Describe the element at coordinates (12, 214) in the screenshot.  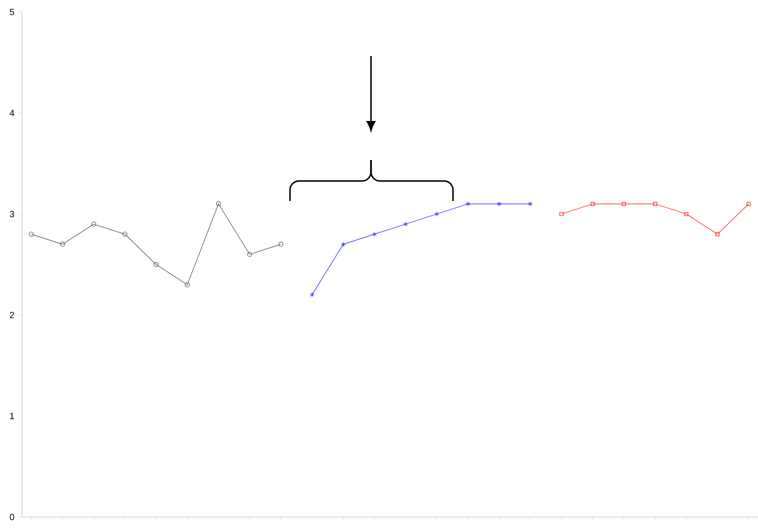
I see `y-tick-label: 3` at that location.